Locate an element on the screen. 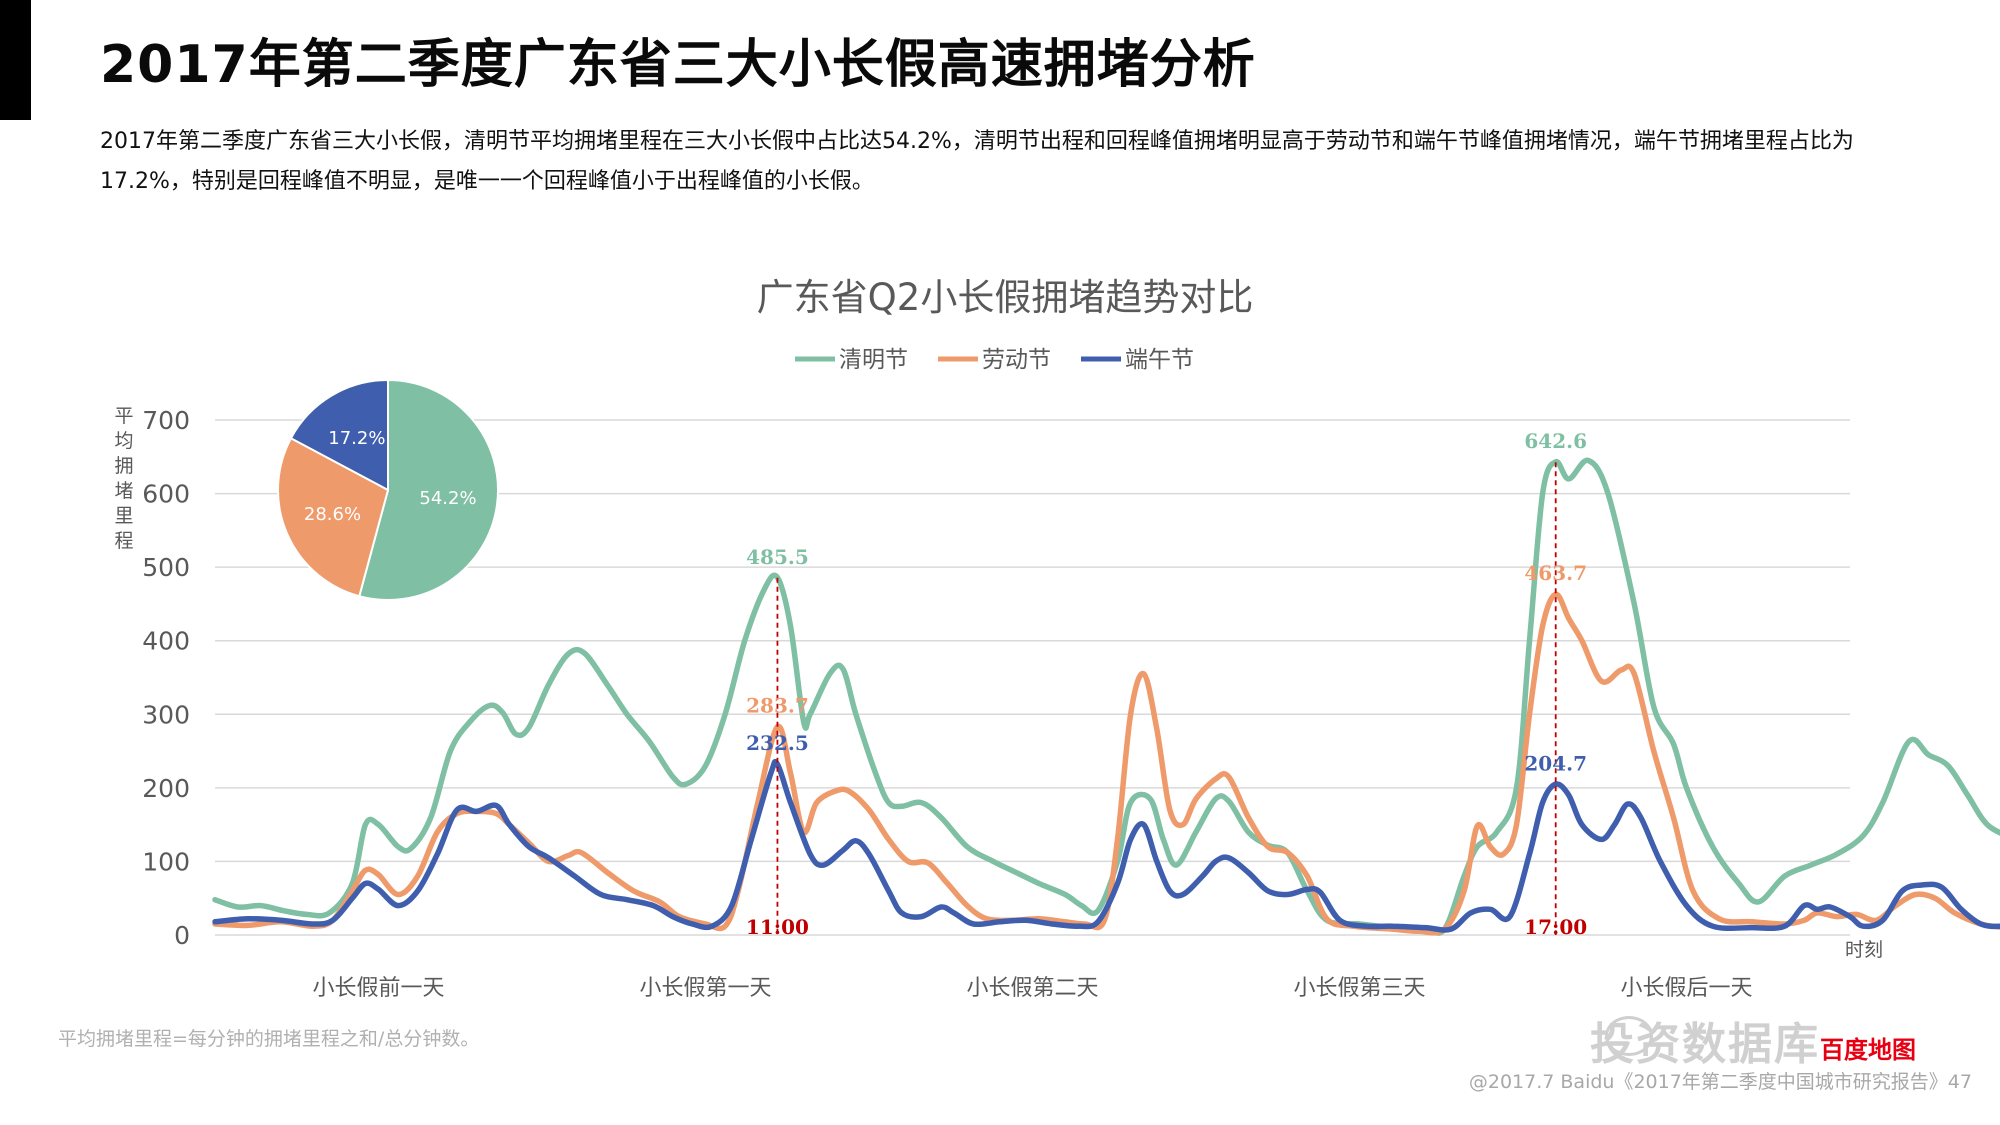  page-title: 2017年第二季度广东省三大小长假高速拥堵分析 is located at coordinates (678, 65).